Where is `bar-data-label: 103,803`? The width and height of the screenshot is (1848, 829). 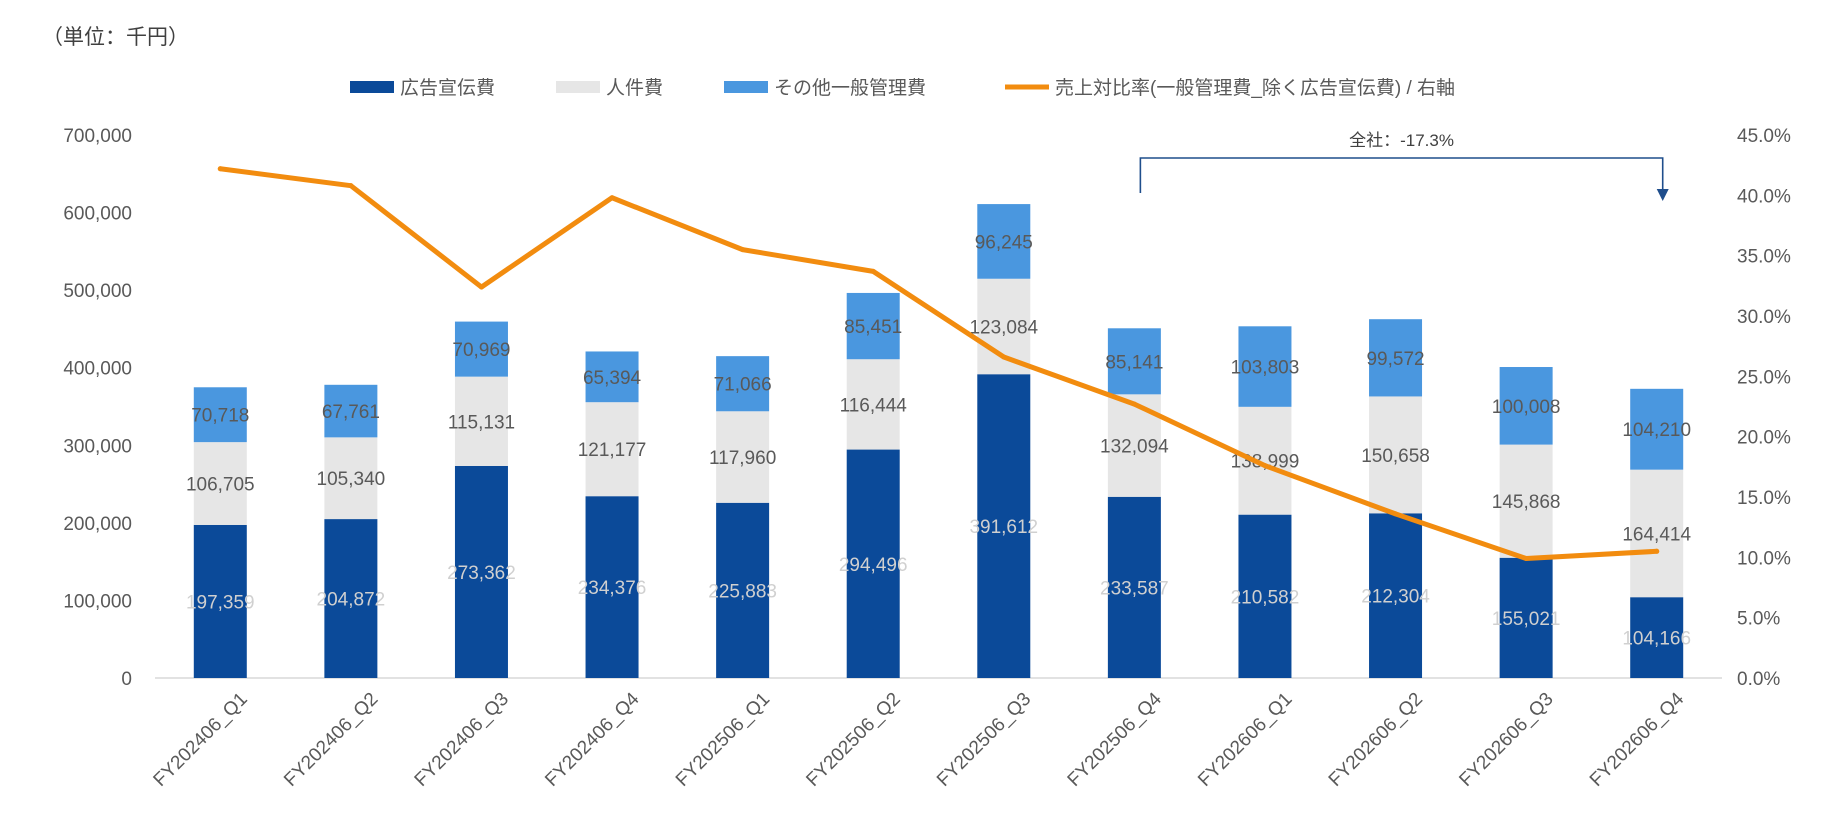
bar-data-label: 103,803 is located at coordinates (1265, 368).